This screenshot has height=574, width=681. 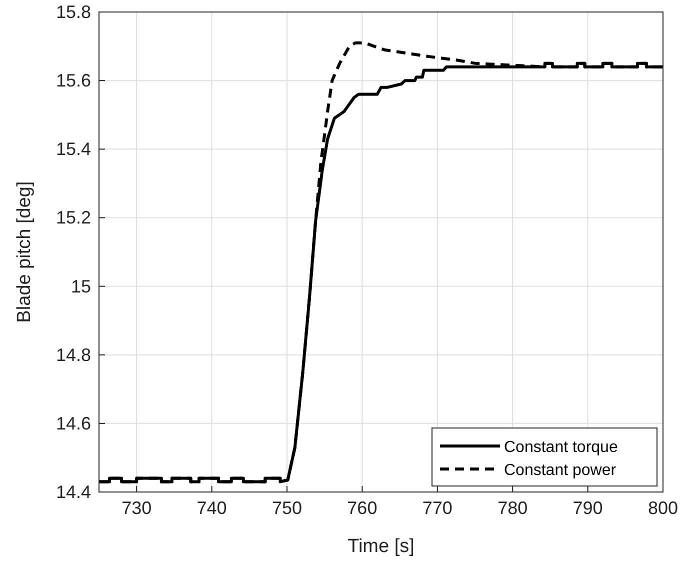 What do you see at coordinates (80, 286) in the screenshot?
I see `y-tick-label: 15` at bounding box center [80, 286].